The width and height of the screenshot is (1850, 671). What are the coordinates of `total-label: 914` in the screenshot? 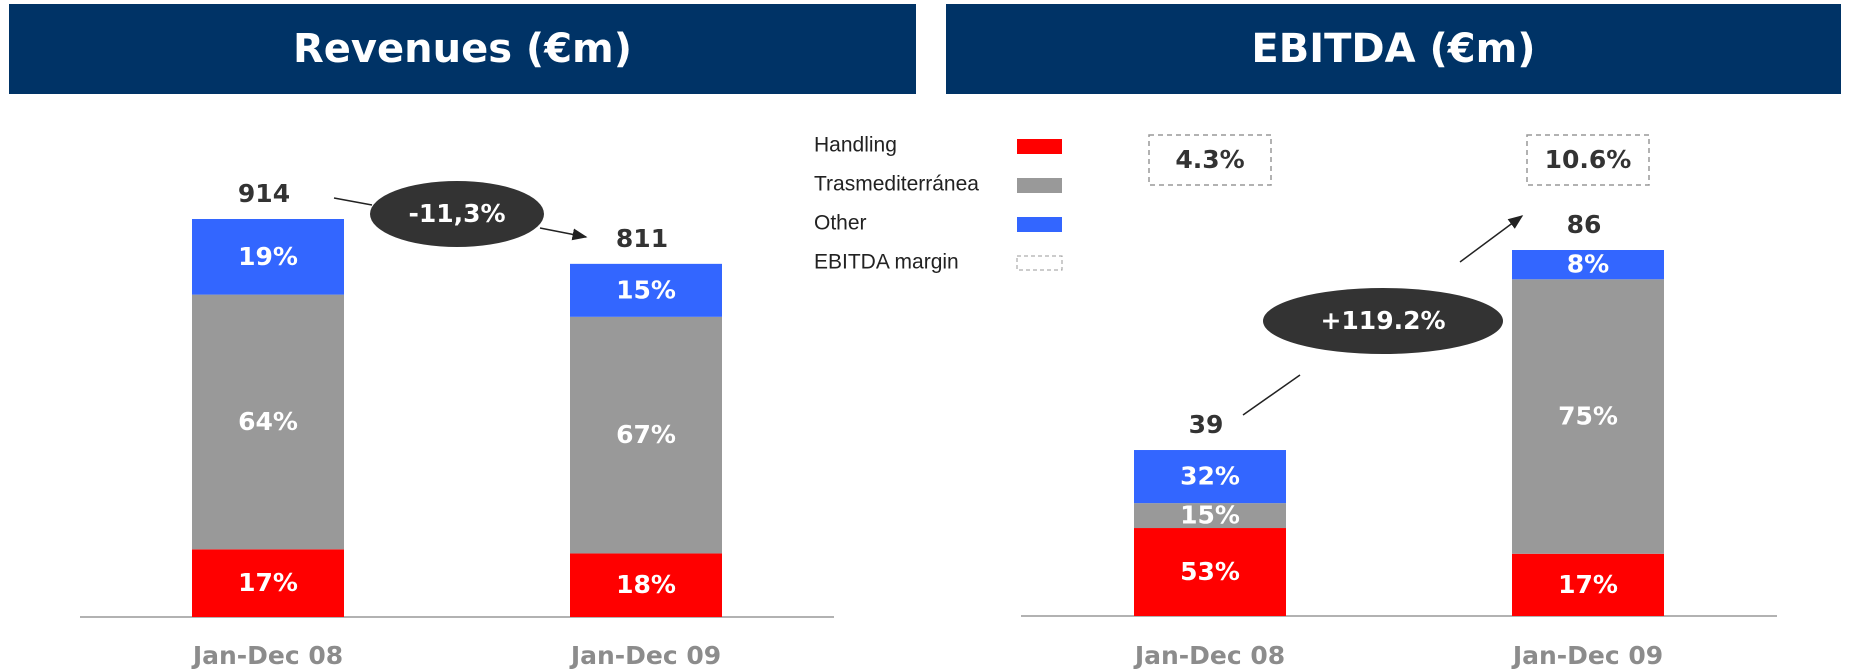 It's located at (264, 193).